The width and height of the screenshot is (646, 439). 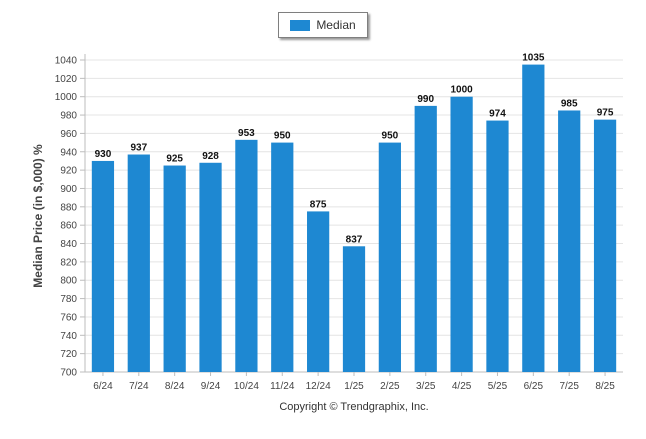 What do you see at coordinates (246, 133) in the screenshot?
I see `data-label: 953` at bounding box center [246, 133].